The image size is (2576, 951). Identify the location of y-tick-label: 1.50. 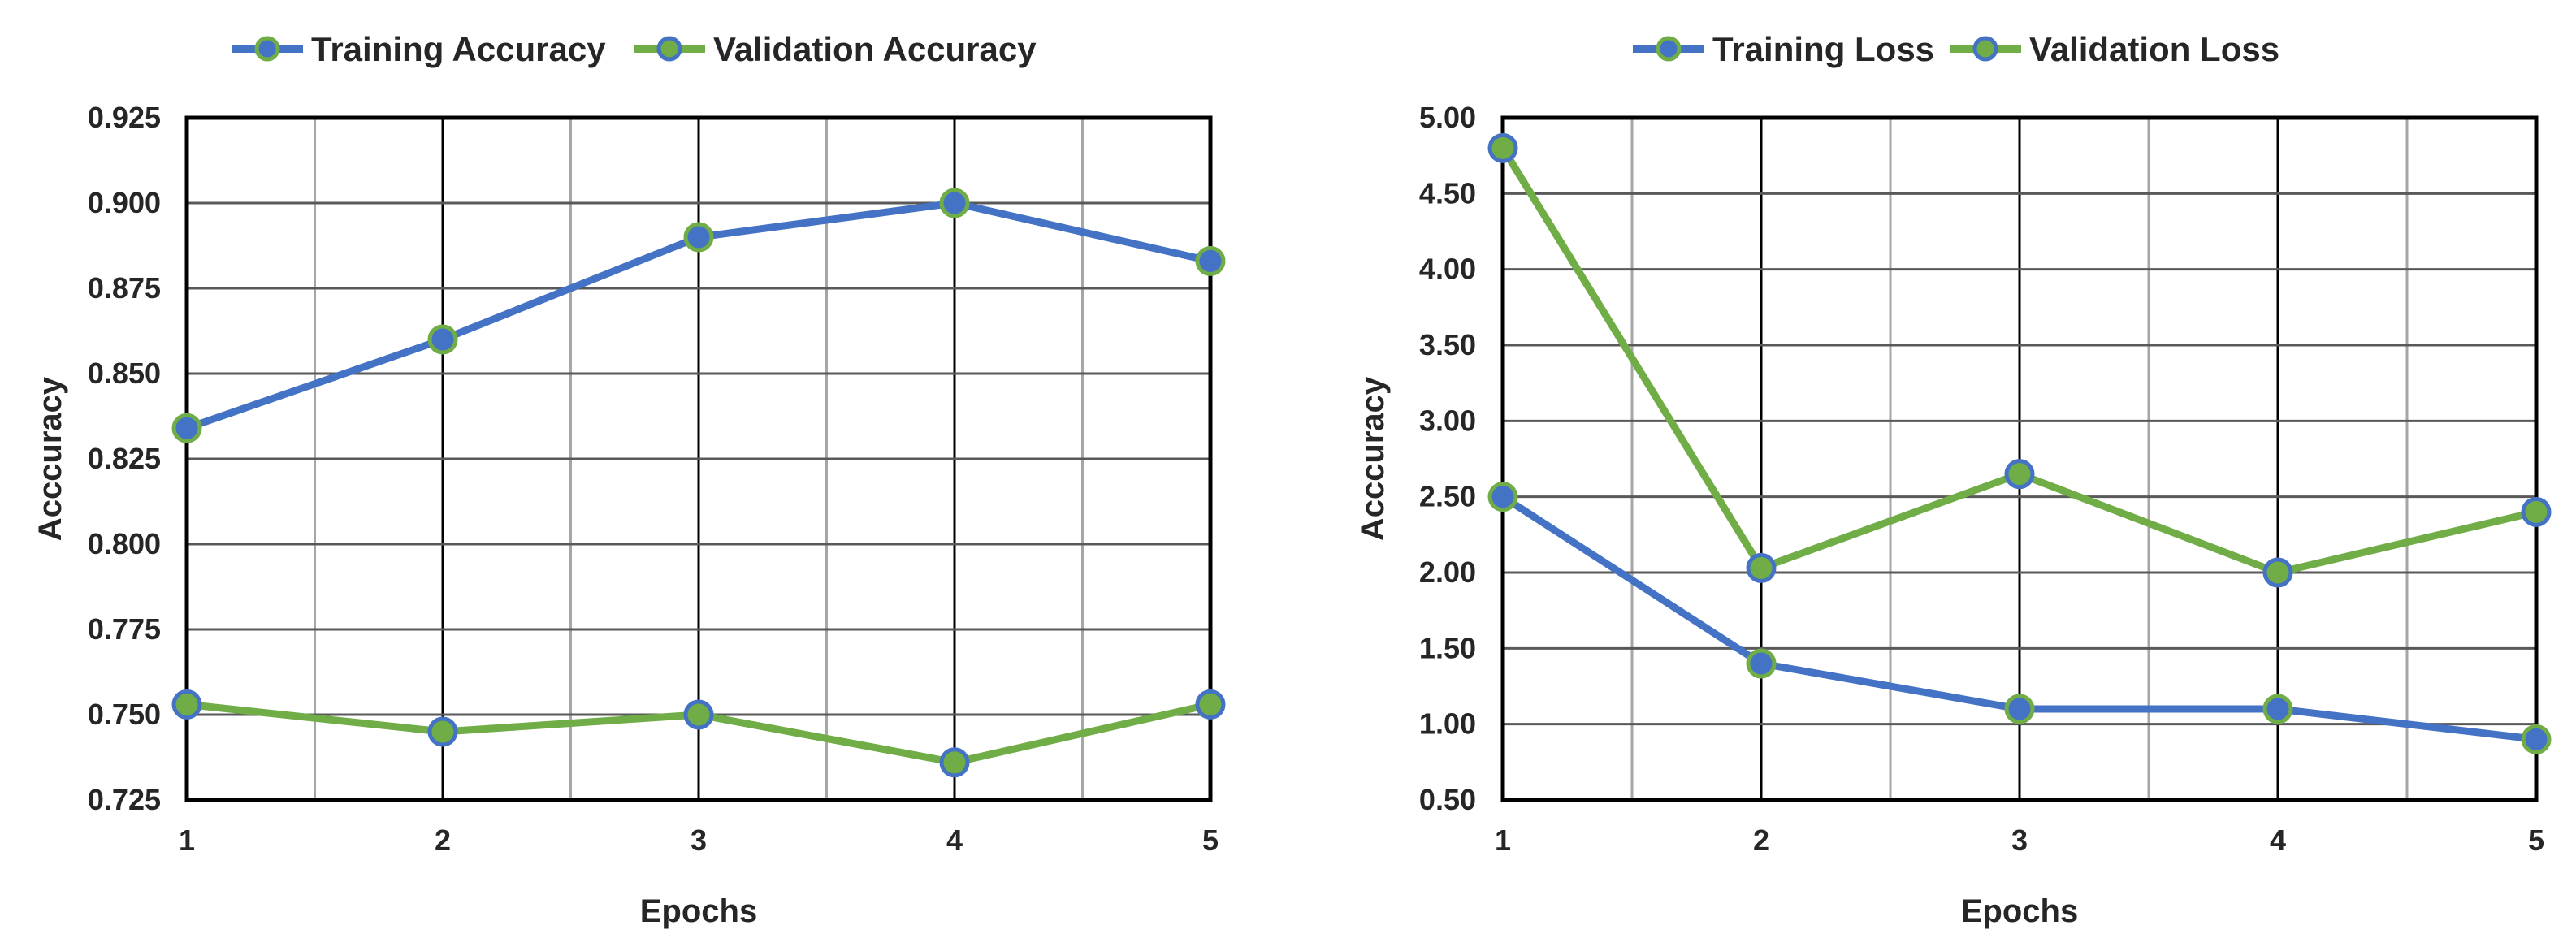
(1447, 647).